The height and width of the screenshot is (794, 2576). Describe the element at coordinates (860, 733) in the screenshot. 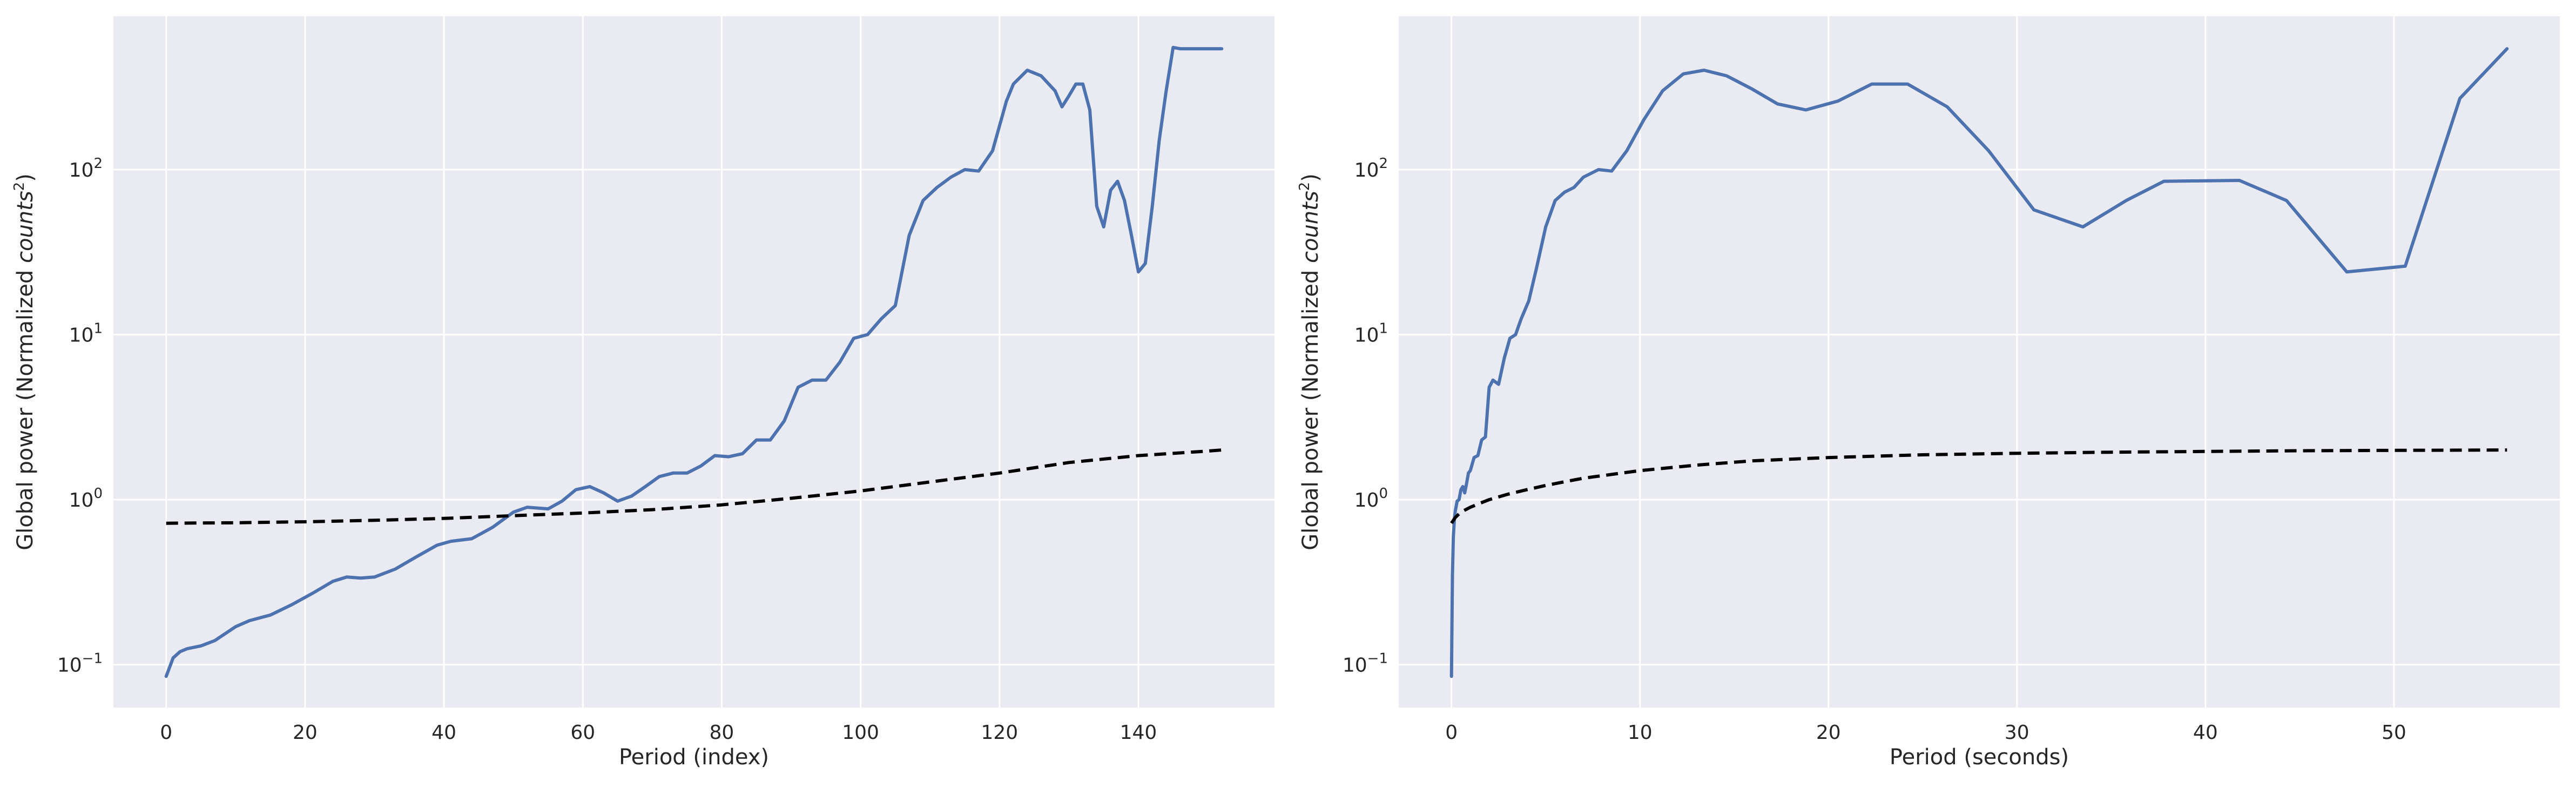

I see `x-tick-label: 100` at that location.